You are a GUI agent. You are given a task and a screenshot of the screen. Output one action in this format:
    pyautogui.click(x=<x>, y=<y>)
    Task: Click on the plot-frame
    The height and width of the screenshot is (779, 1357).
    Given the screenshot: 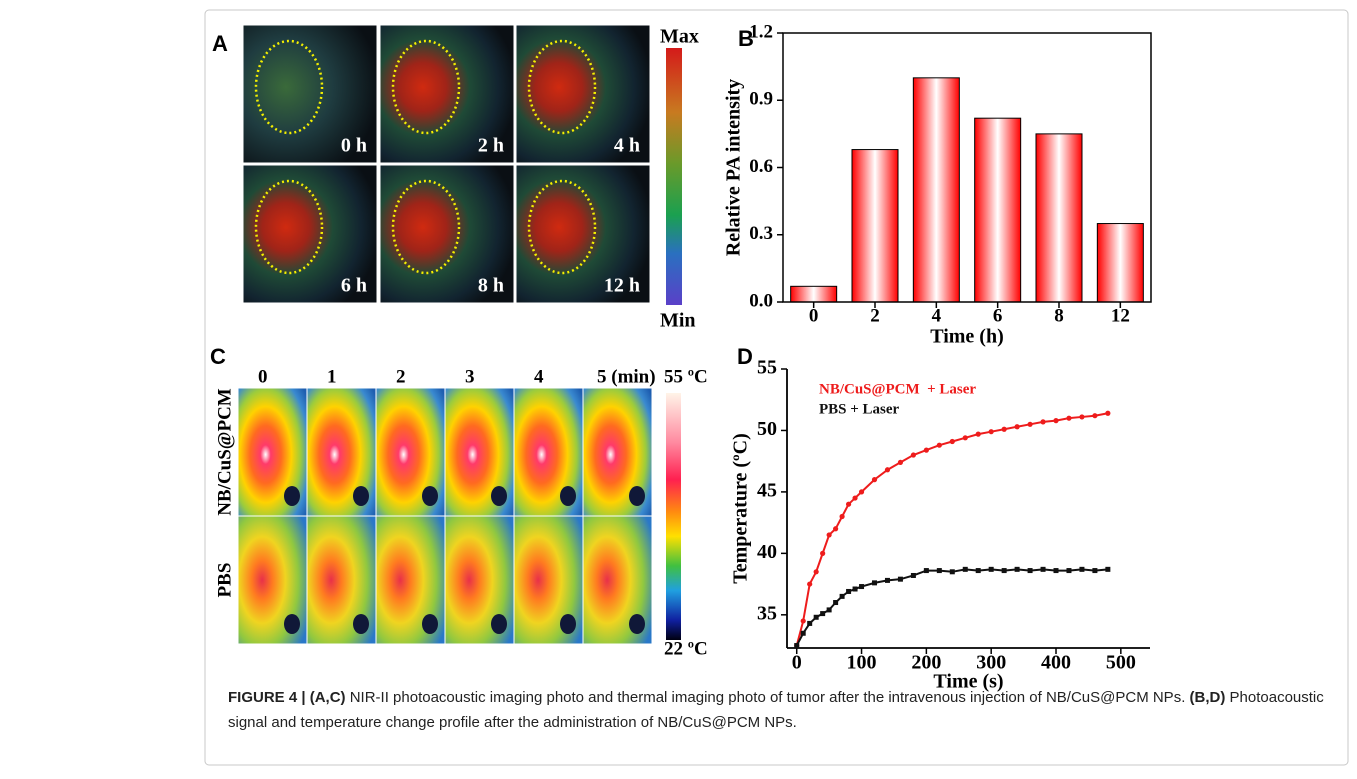 What is the action you would take?
    pyautogui.click(x=967, y=167)
    